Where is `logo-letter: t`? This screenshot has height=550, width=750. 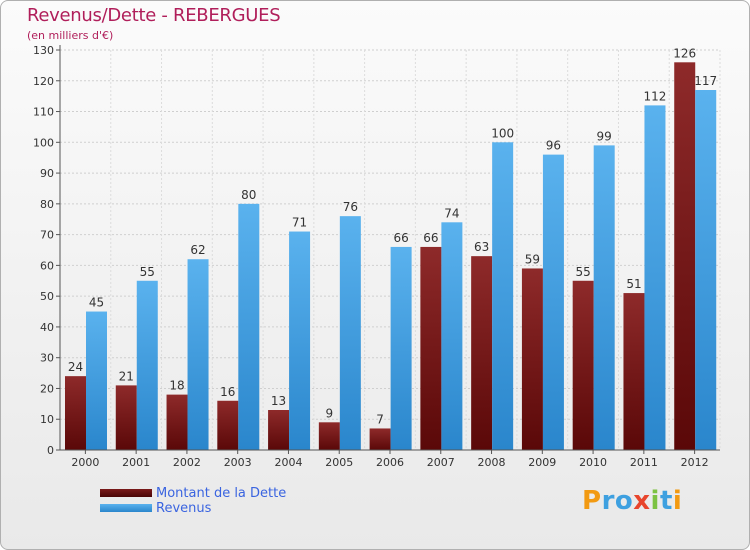
logo-letter: t is located at coordinates (666, 501).